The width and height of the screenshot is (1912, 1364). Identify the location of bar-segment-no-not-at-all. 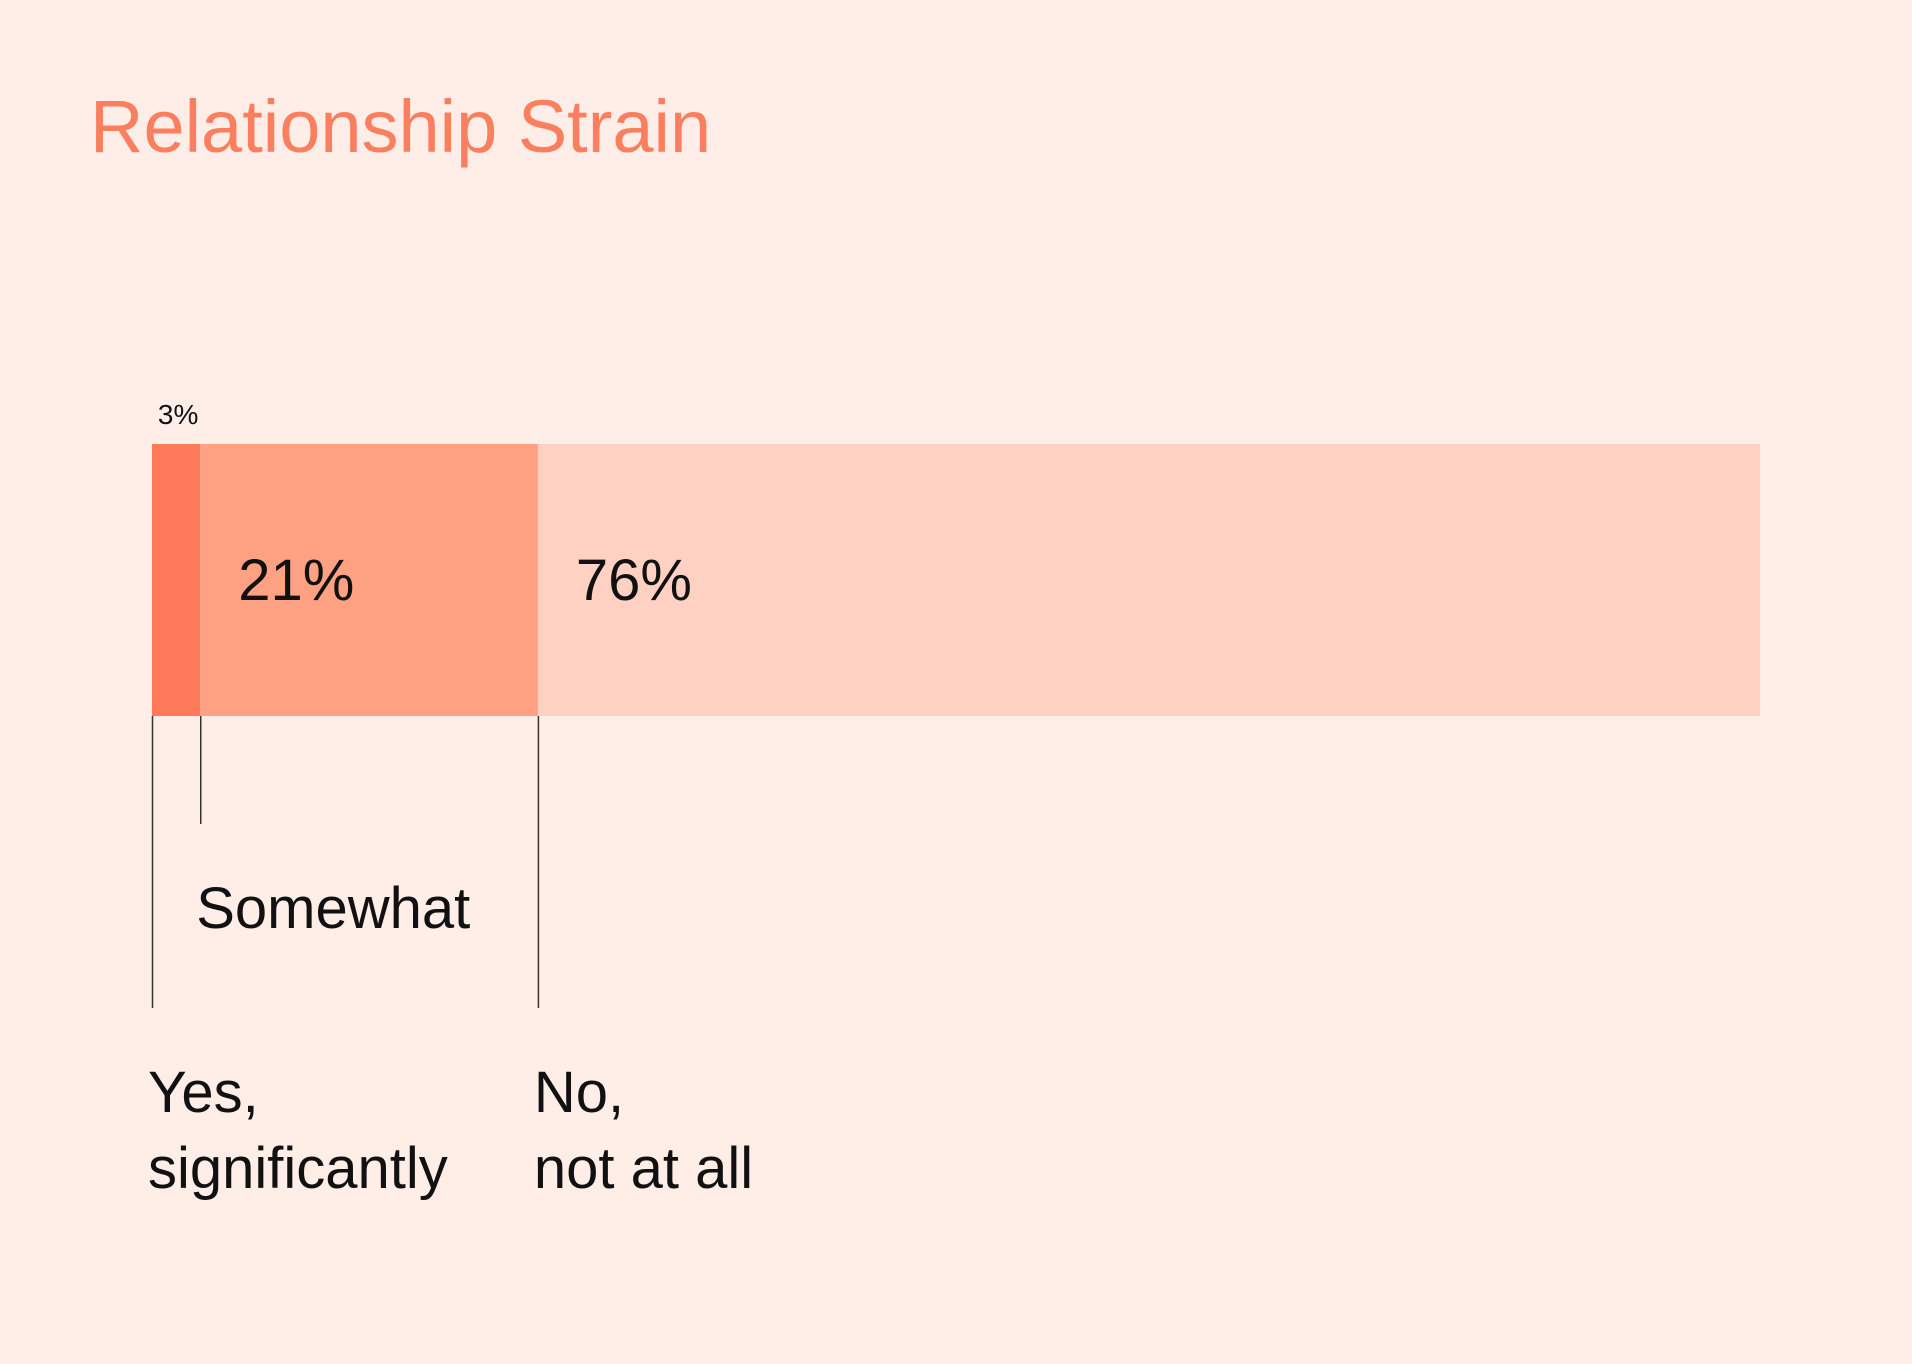
(1149, 580).